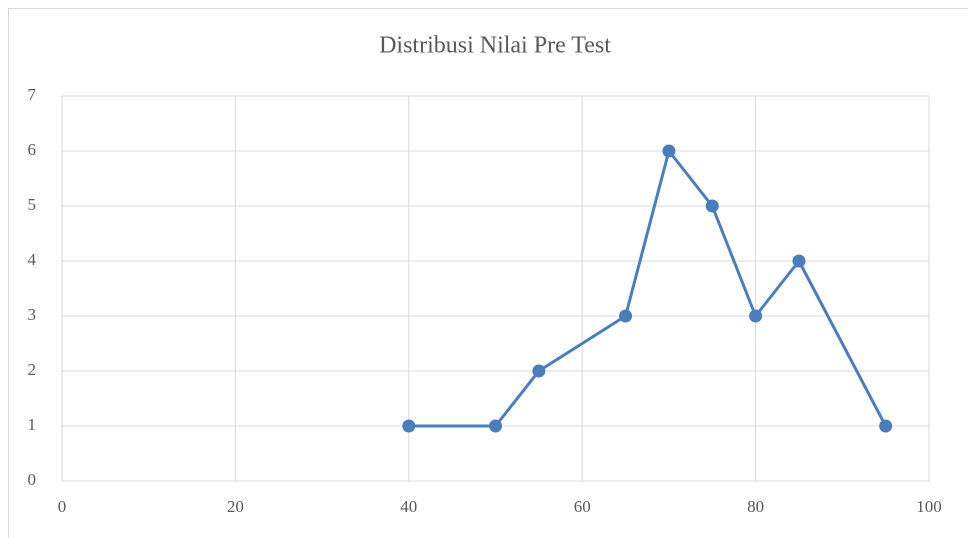 Image resolution: width=968 pixels, height=538 pixels. Describe the element at coordinates (929, 506) in the screenshot. I see `x-tick-label: 100` at that location.